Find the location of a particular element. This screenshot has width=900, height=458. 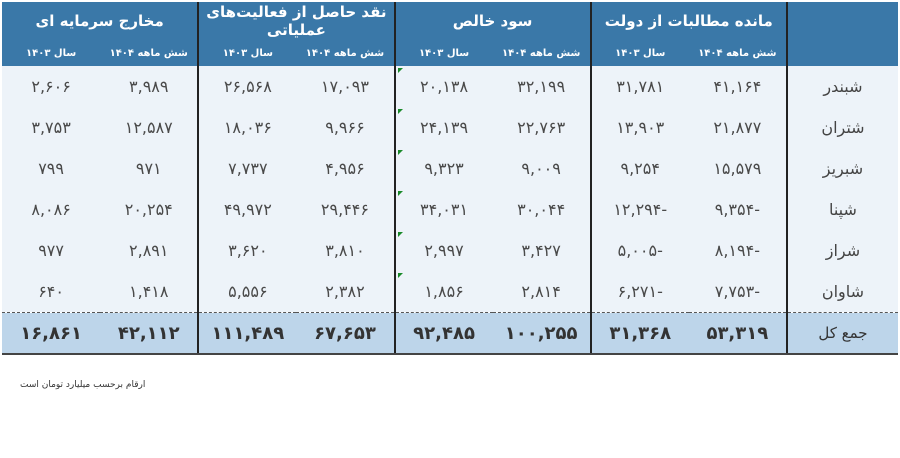

value-cell: -۹,۳۵۴ is located at coordinates (737, 209).